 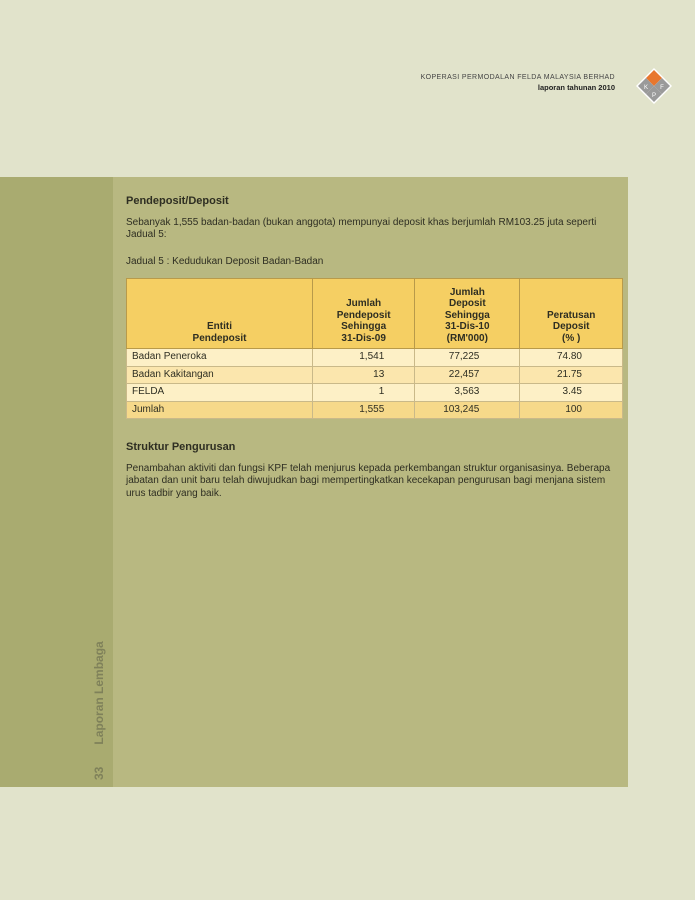 What do you see at coordinates (56, 482) in the screenshot?
I see `side-strip` at bounding box center [56, 482].